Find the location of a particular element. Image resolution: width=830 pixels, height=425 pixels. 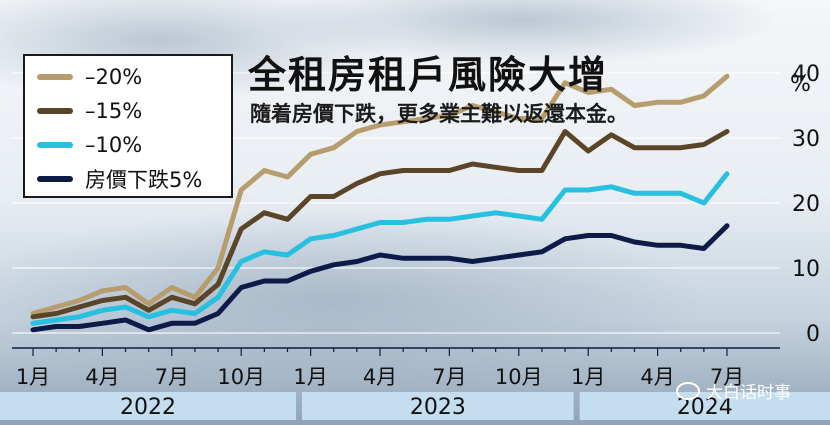

y-tick-label: 20 is located at coordinates (806, 204).